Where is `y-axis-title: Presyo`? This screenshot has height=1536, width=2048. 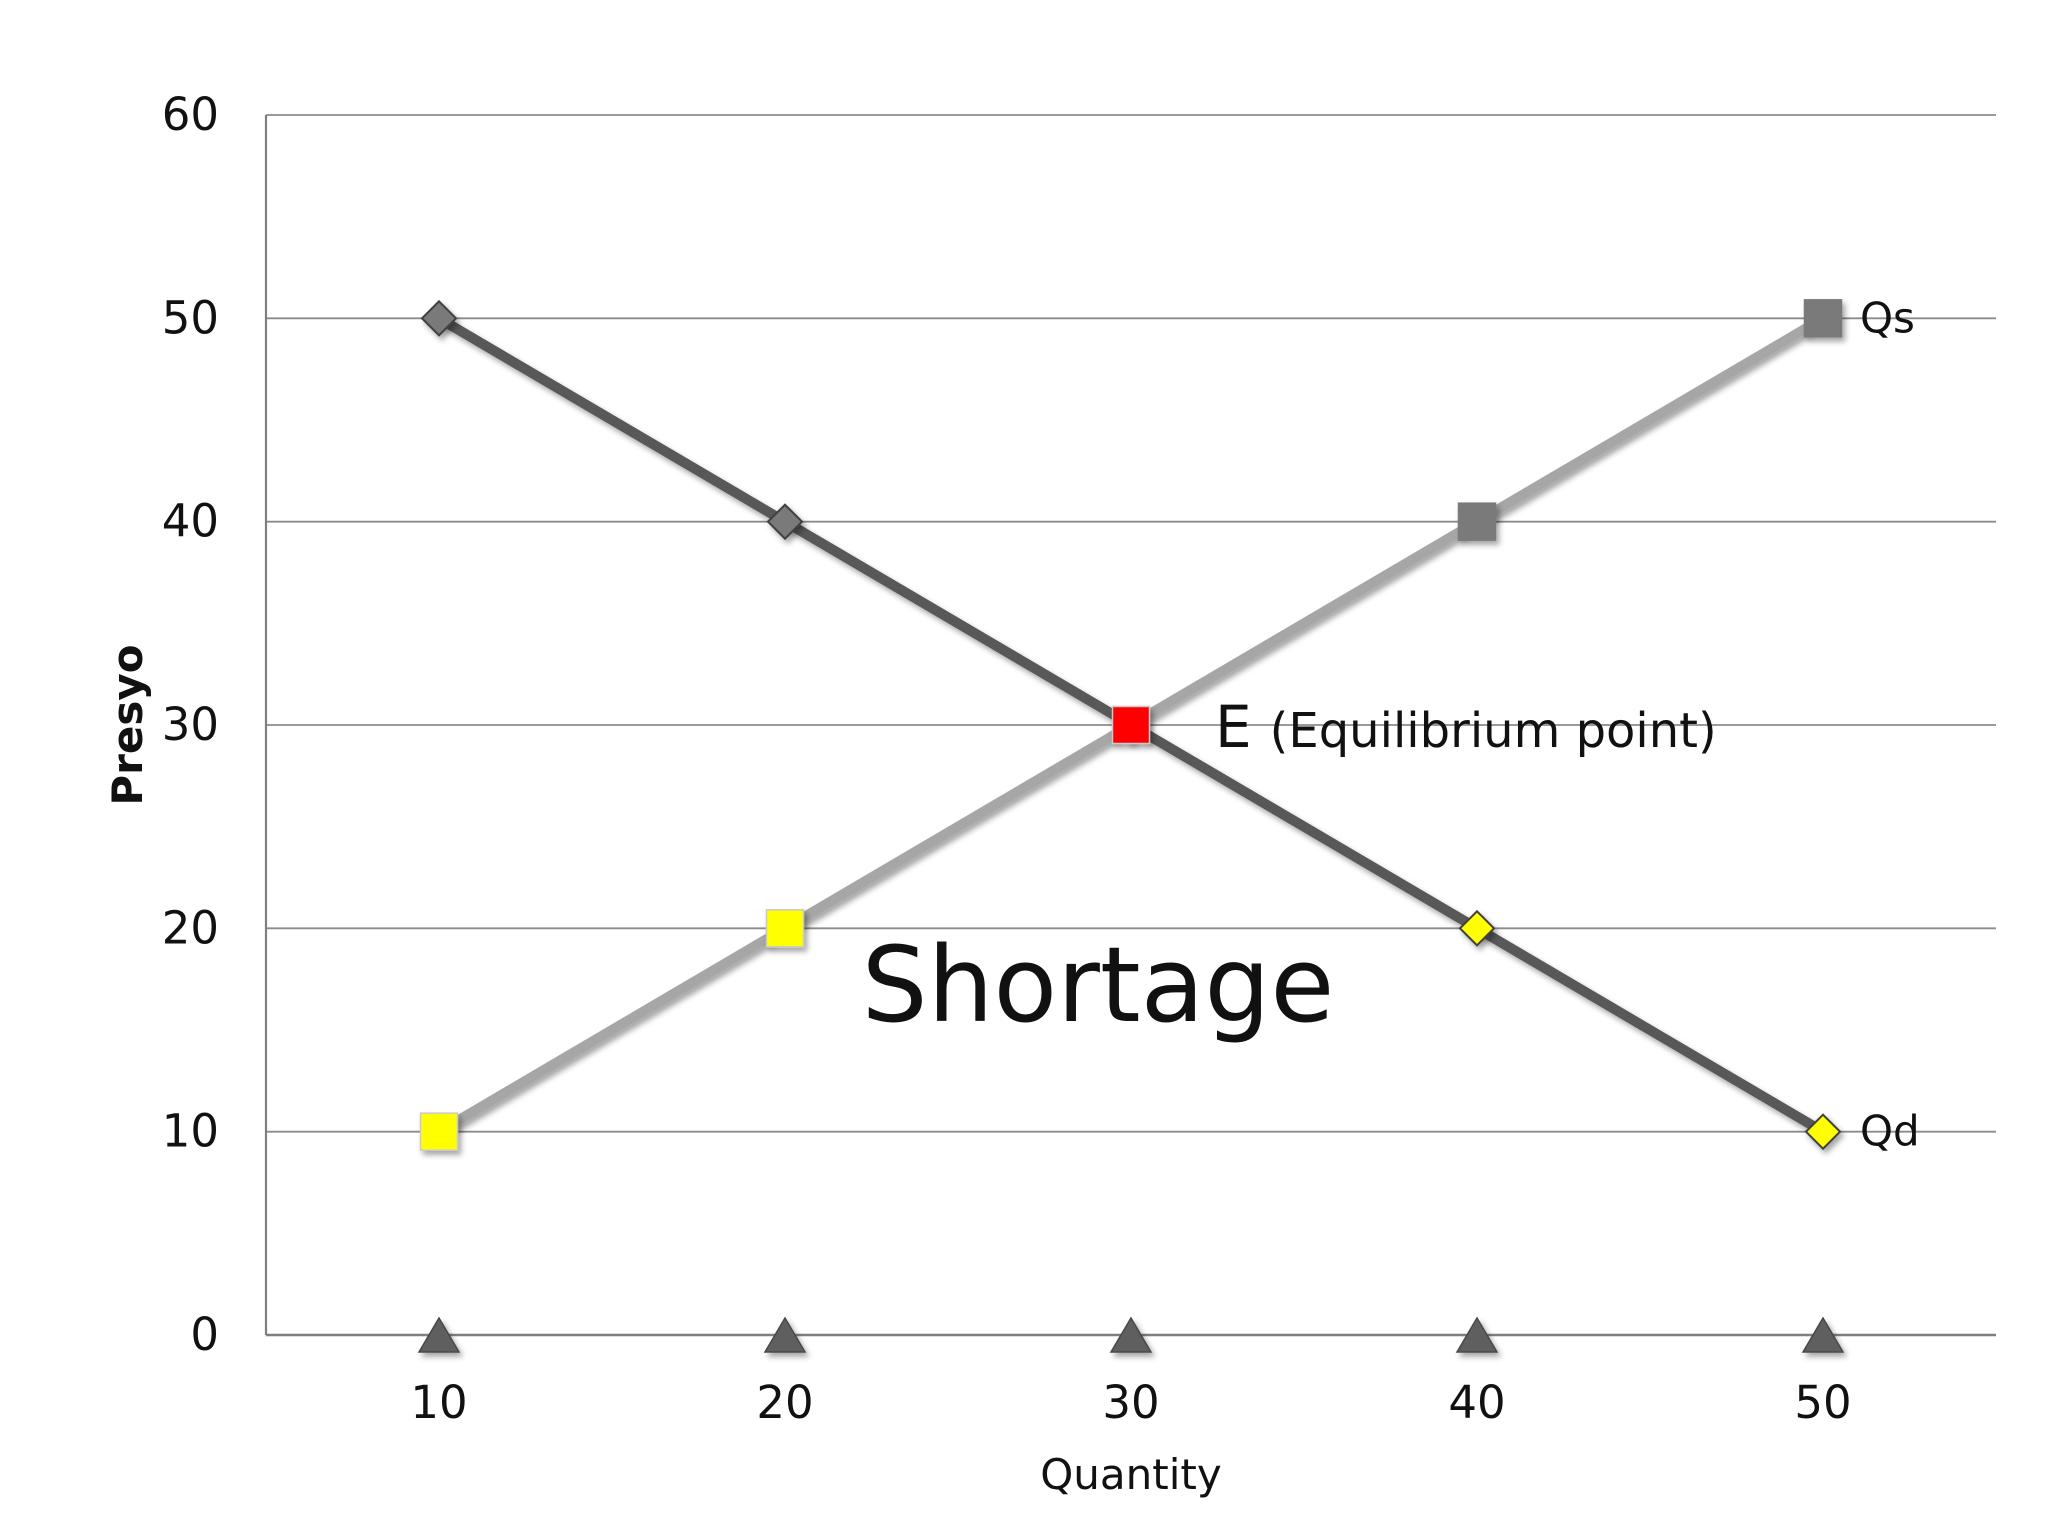
y-axis-title: Presyo is located at coordinates (127, 724).